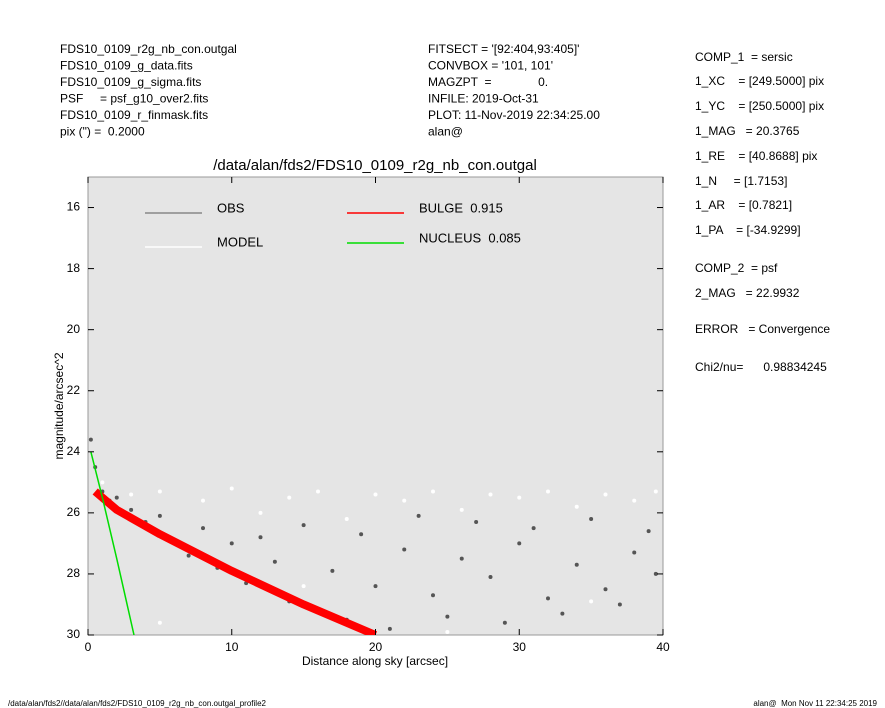 The width and height of the screenshot is (885, 708). I want to click on header-middle-line: CONVBOX = '101, 101', so click(490, 66).